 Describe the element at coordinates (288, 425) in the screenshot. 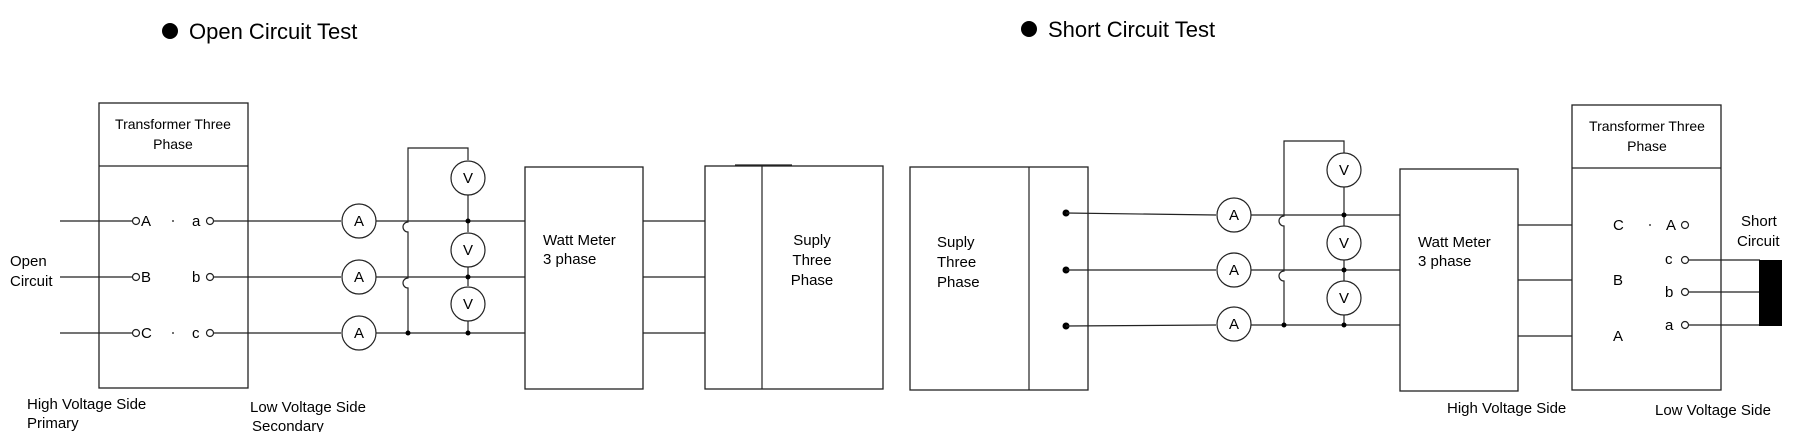

I see `secondary-label: Secondary` at that location.